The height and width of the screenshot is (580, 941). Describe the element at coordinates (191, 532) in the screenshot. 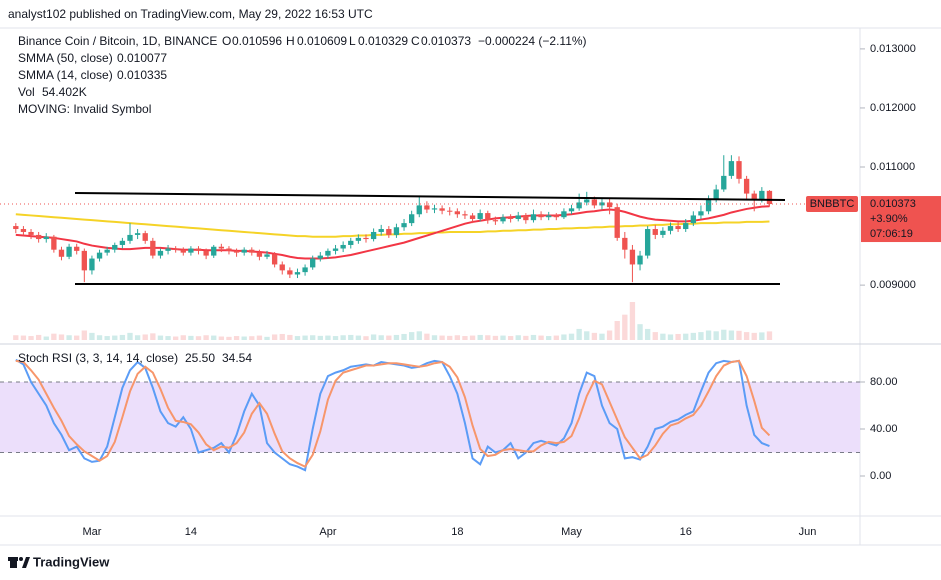

I see `x-tick-label: 14` at that location.